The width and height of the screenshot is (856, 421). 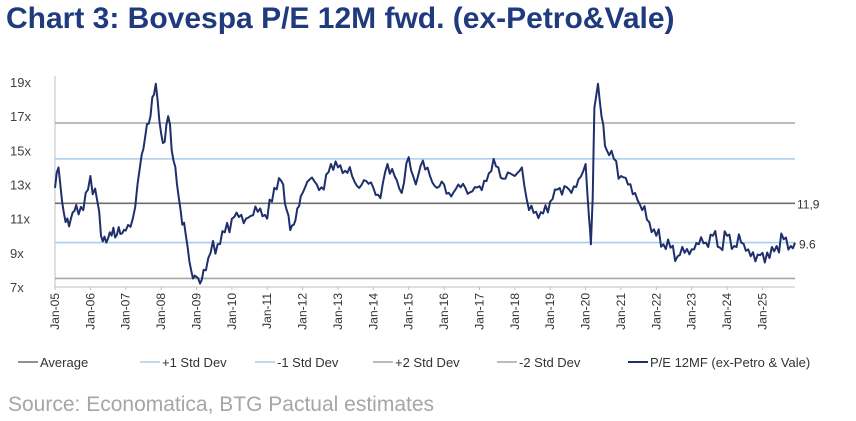 I want to click on last-value-label: 9.6, so click(x=807, y=245).